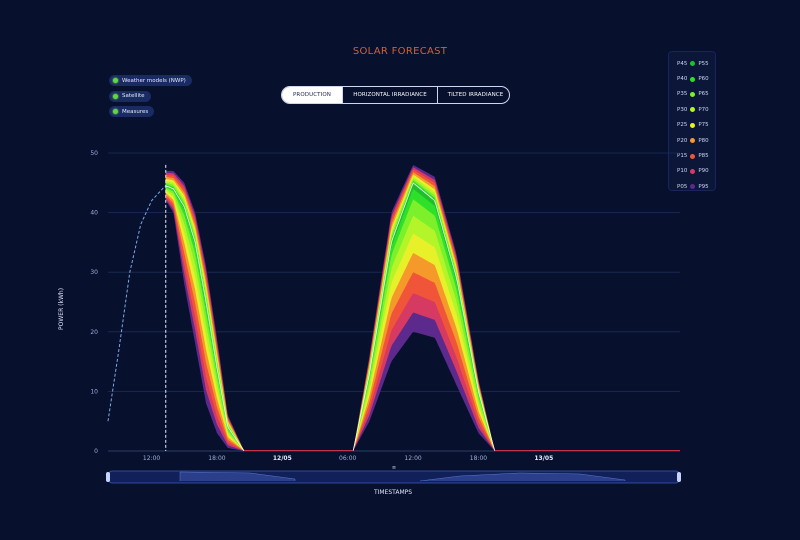 The height and width of the screenshot is (540, 800). What do you see at coordinates (703, 79) in the screenshot?
I see `legend-high-label: P60` at bounding box center [703, 79].